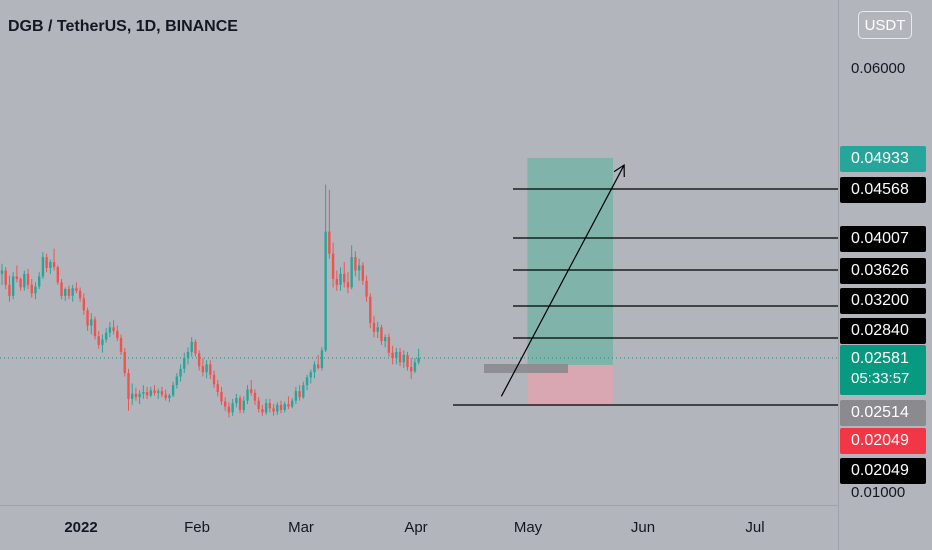  Describe the element at coordinates (838, 275) in the screenshot. I see `price-axis-separator` at that location.